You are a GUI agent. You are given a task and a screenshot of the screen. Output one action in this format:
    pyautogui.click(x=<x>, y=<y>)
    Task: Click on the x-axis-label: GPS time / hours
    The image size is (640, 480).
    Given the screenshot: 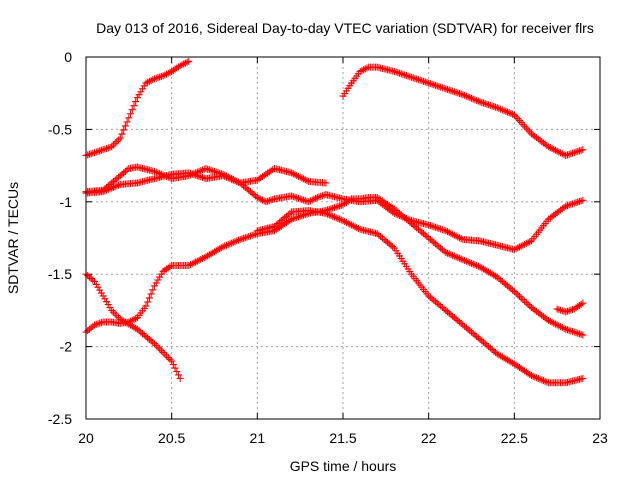 What is the action you would take?
    pyautogui.click(x=343, y=466)
    